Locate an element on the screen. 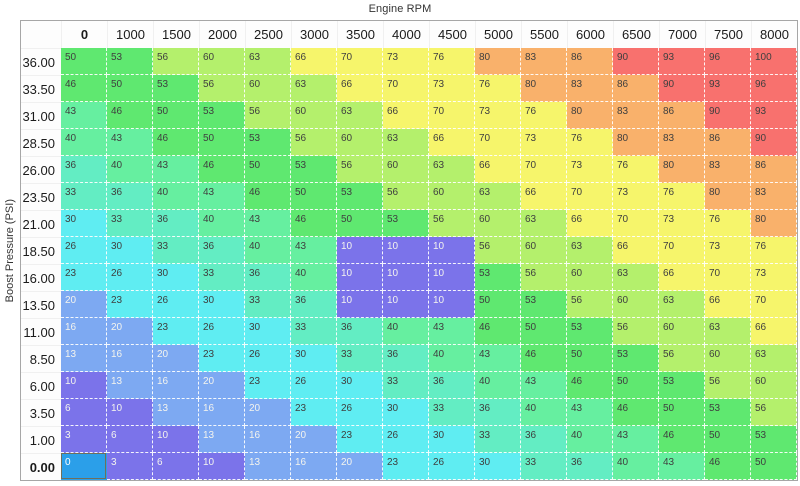  table-cell: 23 is located at coordinates (130, 304).